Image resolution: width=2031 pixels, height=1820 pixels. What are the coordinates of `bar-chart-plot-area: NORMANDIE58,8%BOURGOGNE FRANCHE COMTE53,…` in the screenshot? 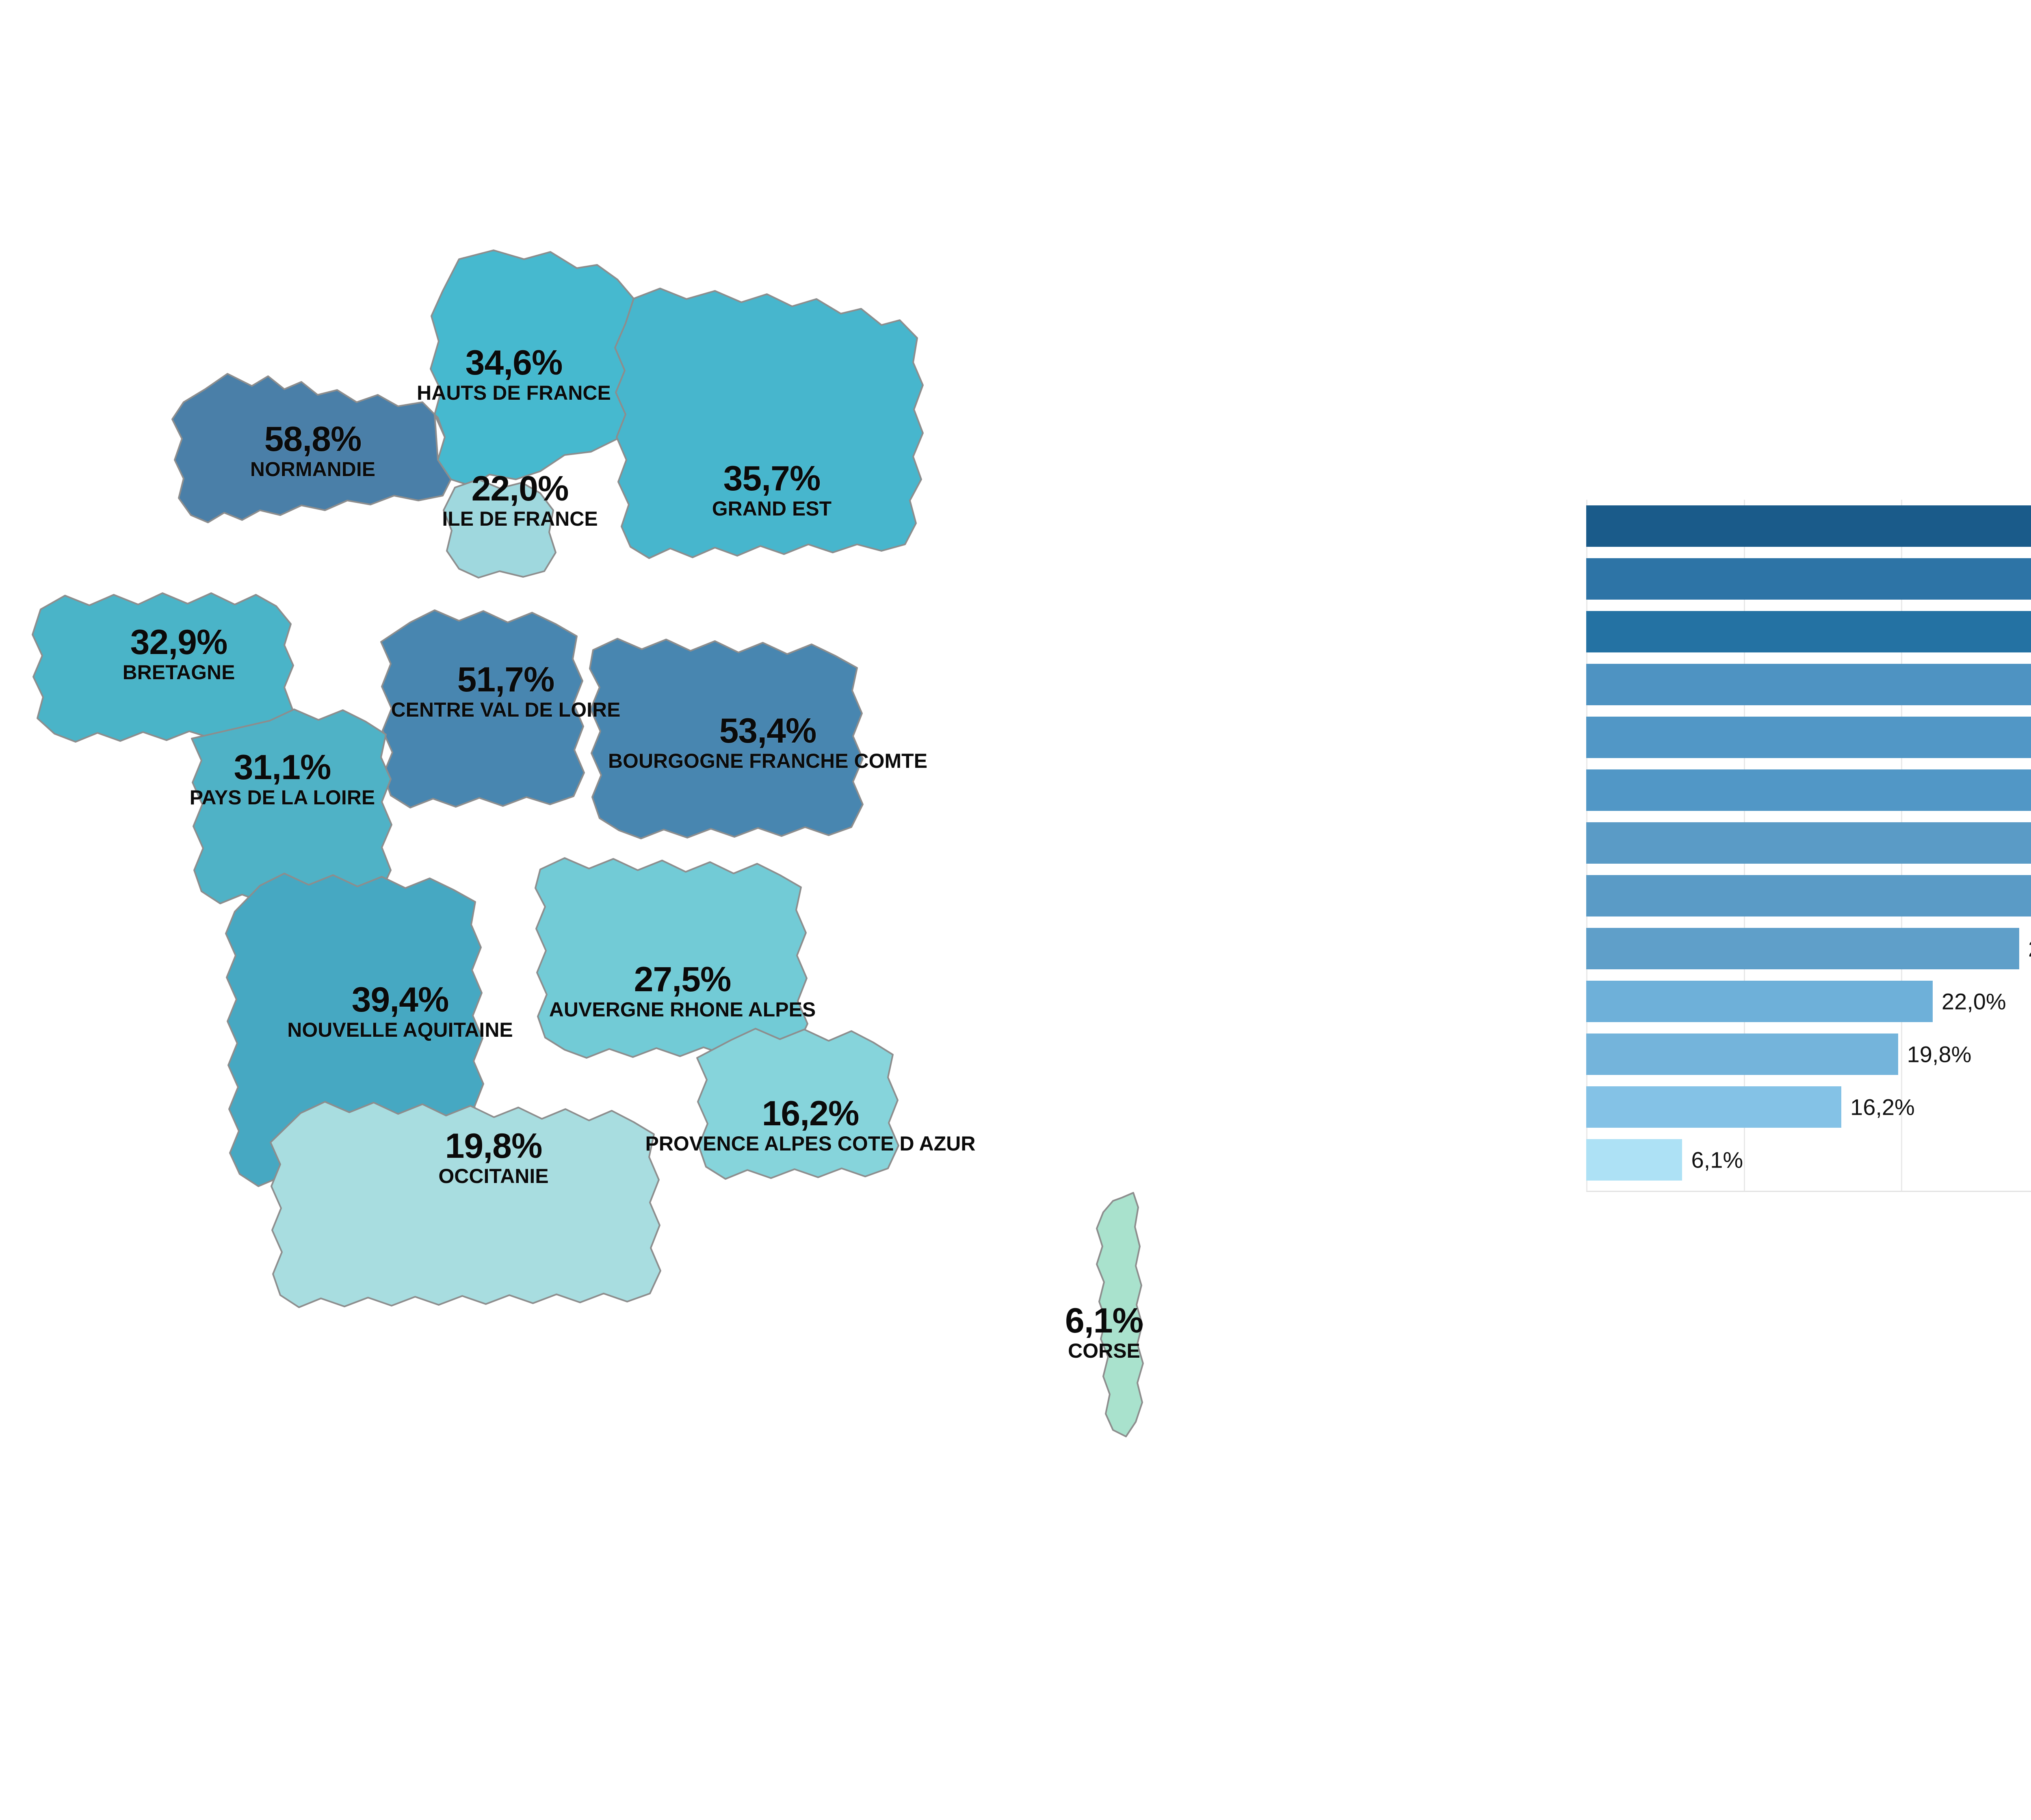 It's located at (1809, 849).